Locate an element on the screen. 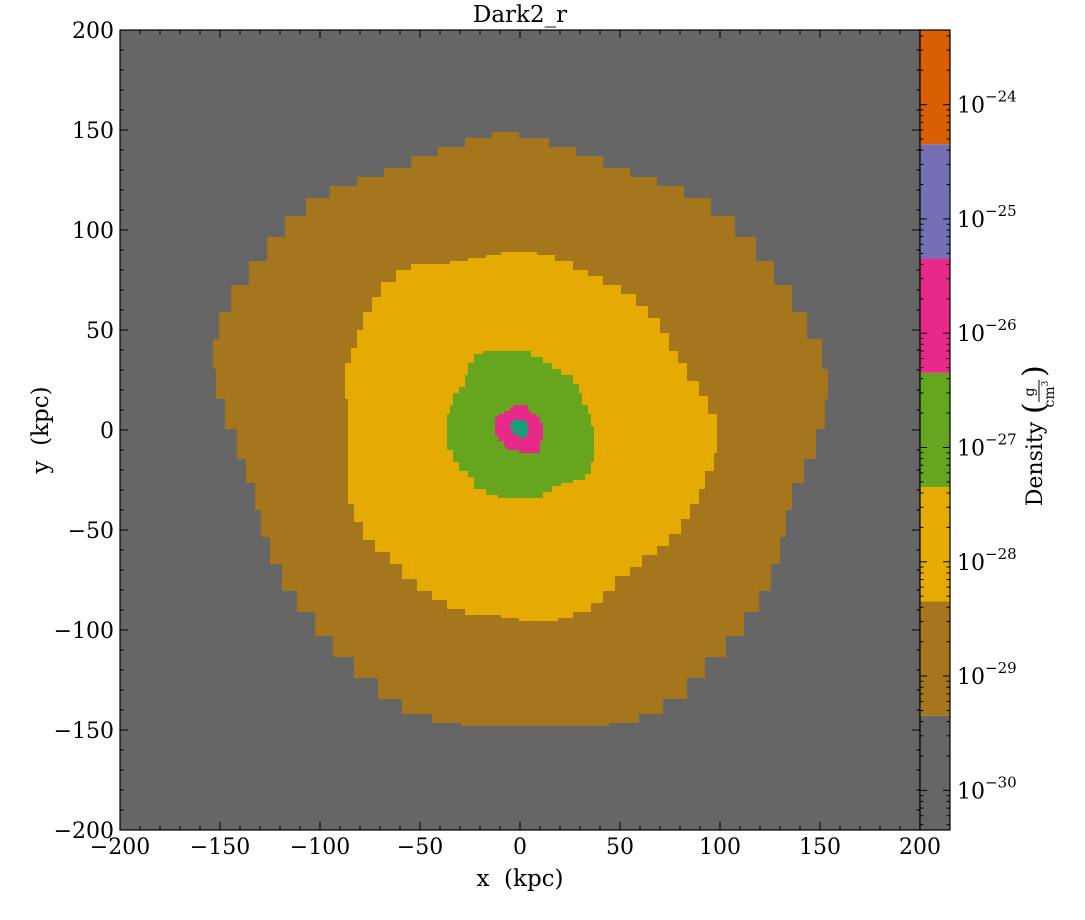 Image resolution: width=1085 pixels, height=920 pixels. colorbar-unit-denominator: cm3 is located at coordinates (1049, 393).